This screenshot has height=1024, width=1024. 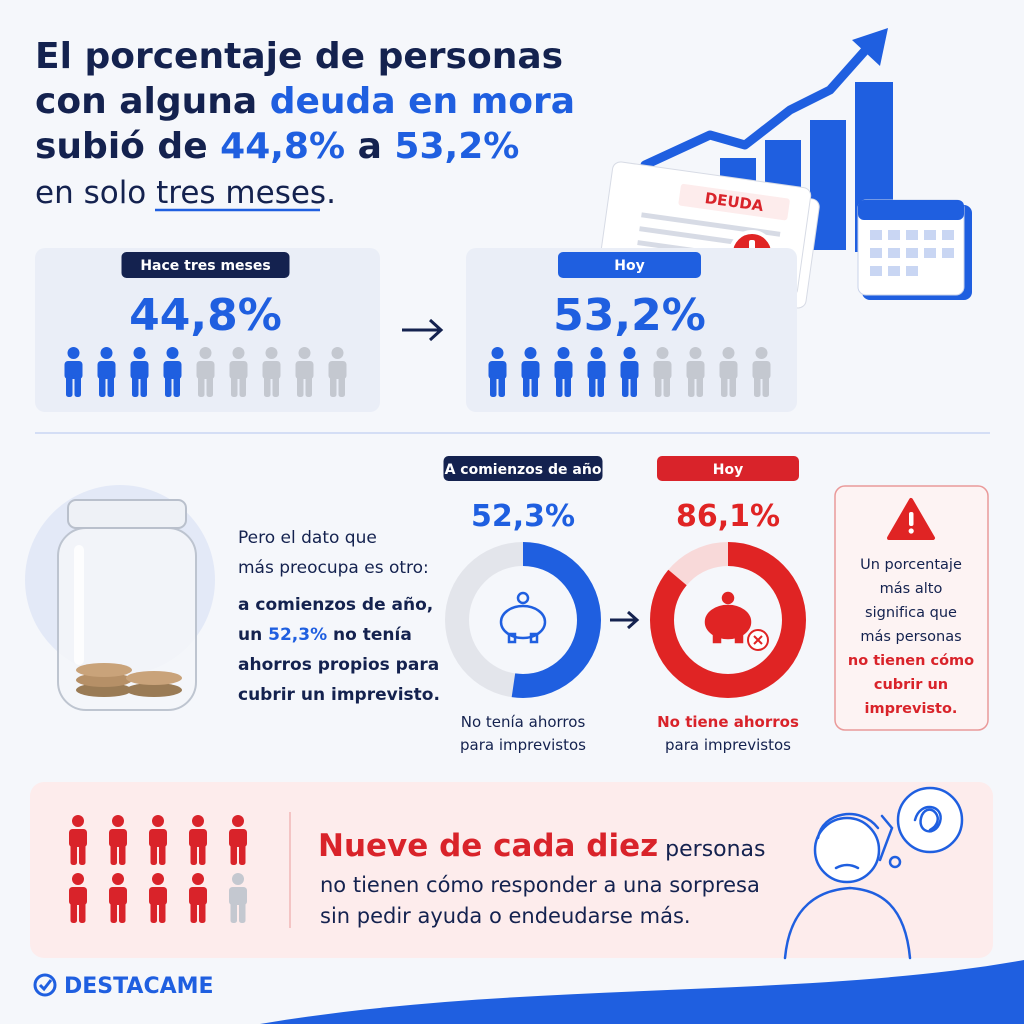 I want to click on worried-person, so click(x=873, y=873).